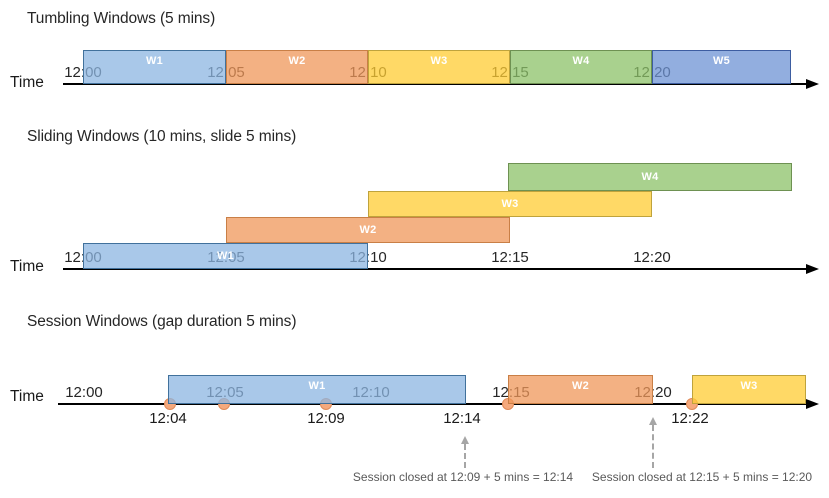 The image size is (829, 498). I want to click on tumbling-section-title: Tumbling Windows (5 mins), so click(121, 18).